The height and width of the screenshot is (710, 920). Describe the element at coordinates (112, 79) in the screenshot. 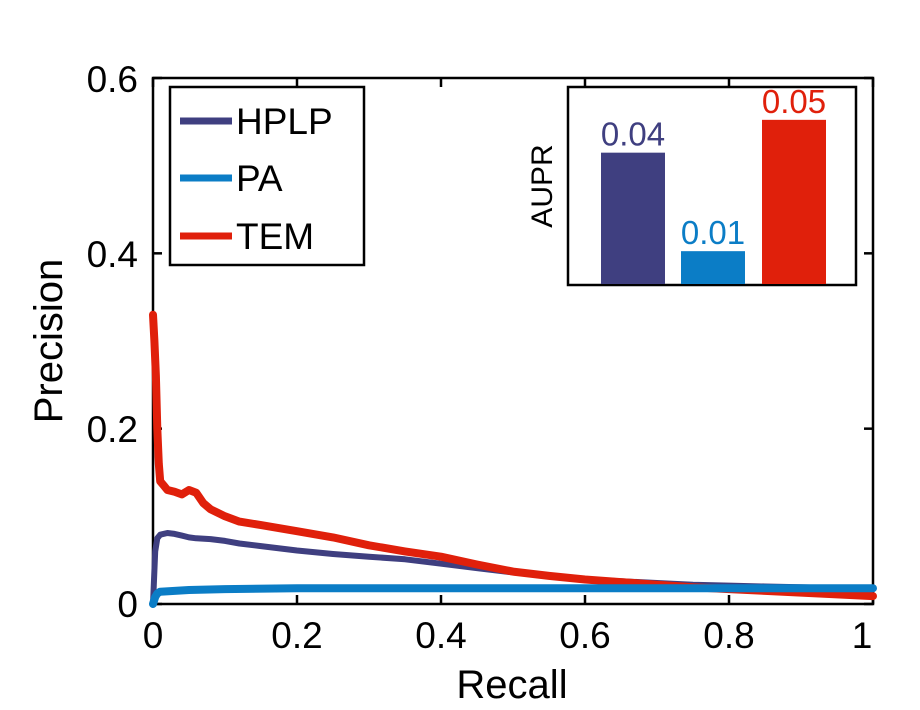

I see `y-tick-label: 0.6` at that location.